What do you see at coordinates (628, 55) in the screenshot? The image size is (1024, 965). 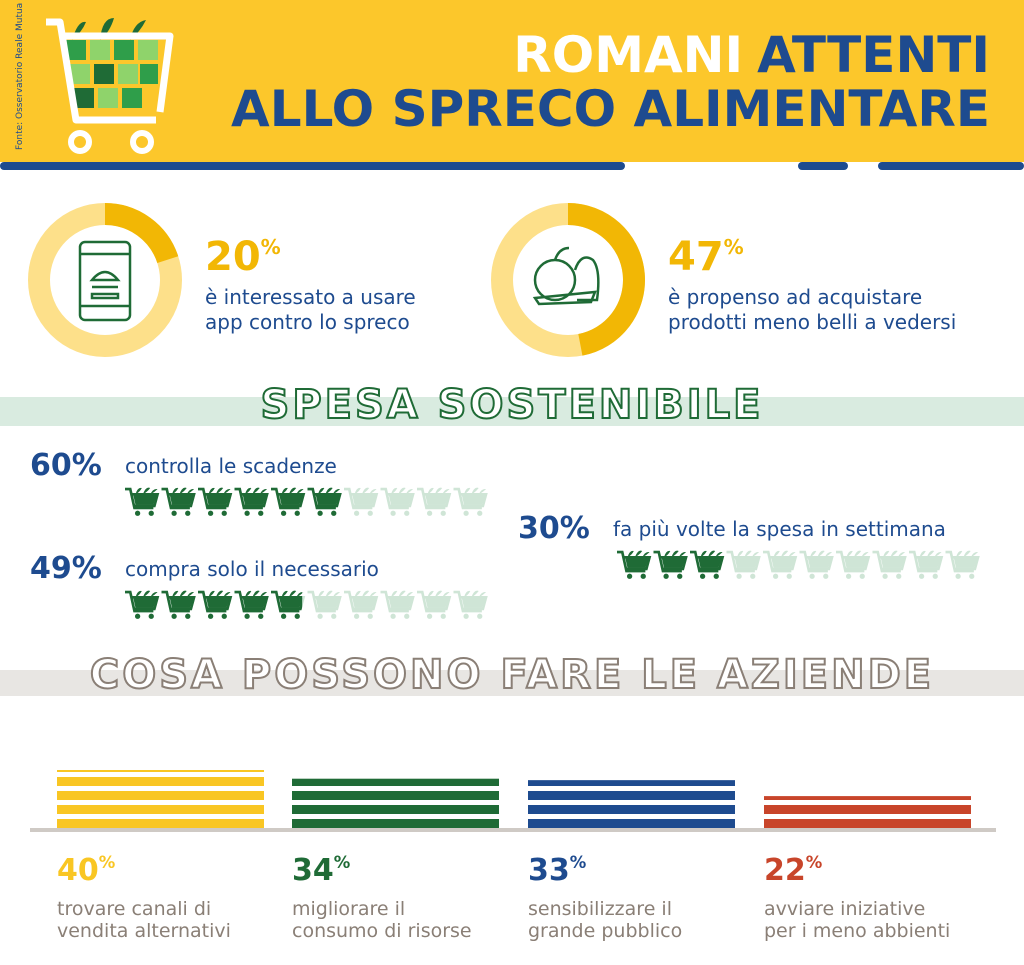 I see `title-part: ROMANI` at bounding box center [628, 55].